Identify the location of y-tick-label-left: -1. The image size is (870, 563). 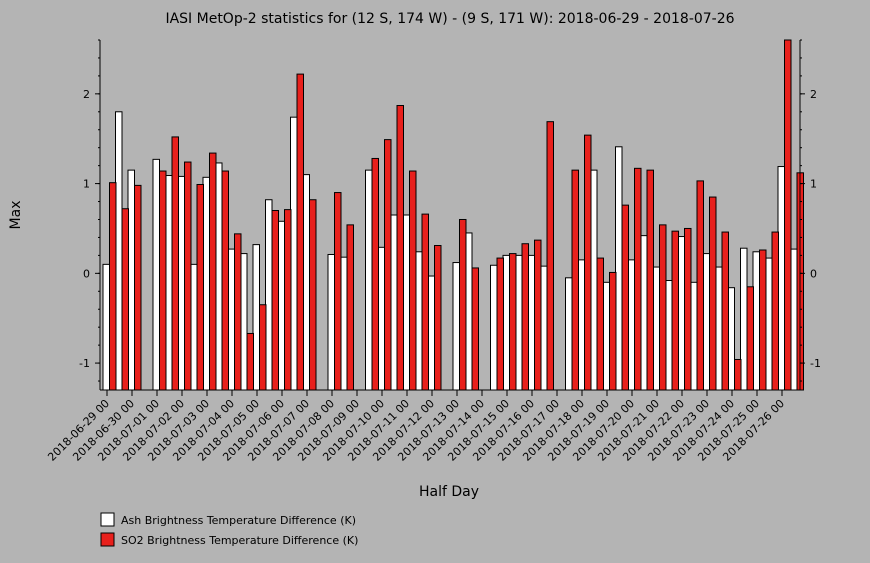
(84, 363).